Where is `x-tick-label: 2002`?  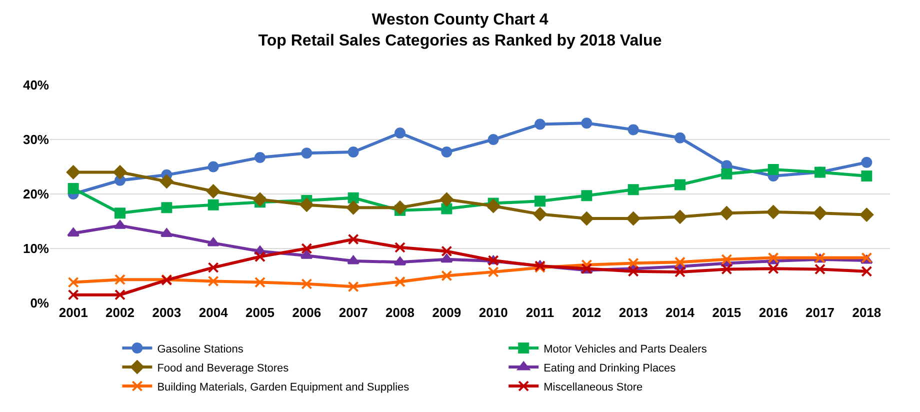
x-tick-label: 2002 is located at coordinates (120, 312).